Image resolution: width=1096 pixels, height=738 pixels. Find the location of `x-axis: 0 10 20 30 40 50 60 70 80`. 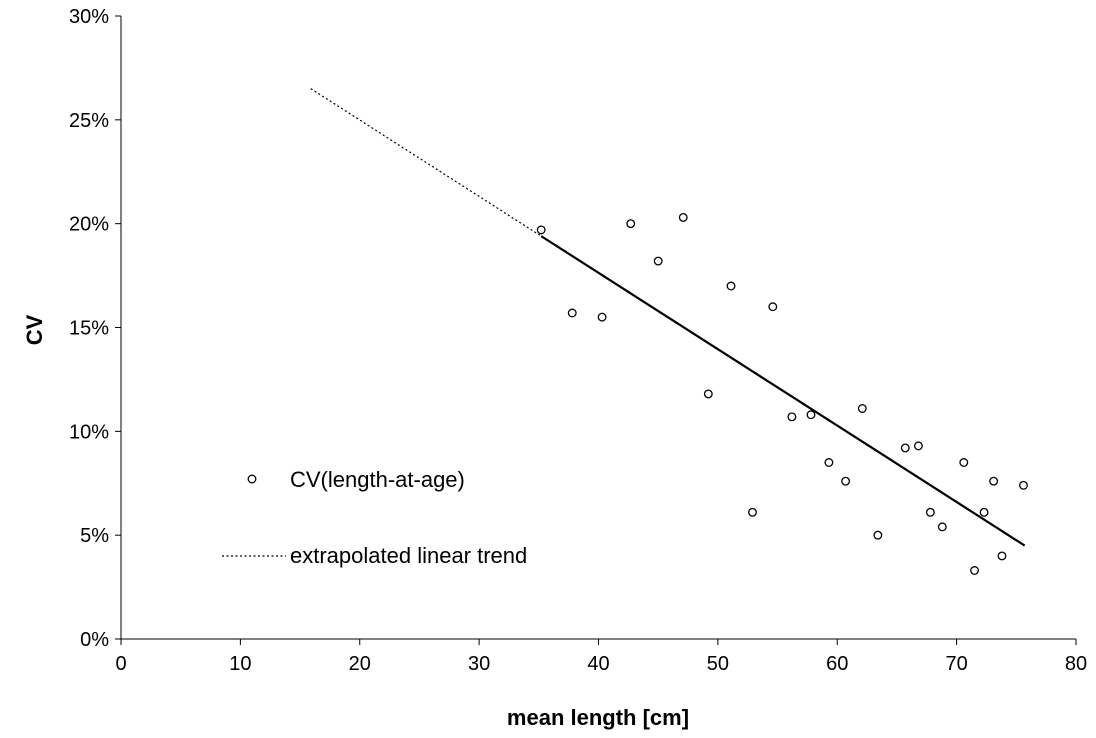

x-axis: 0 10 20 30 40 50 60 70 80 is located at coordinates (601, 656).